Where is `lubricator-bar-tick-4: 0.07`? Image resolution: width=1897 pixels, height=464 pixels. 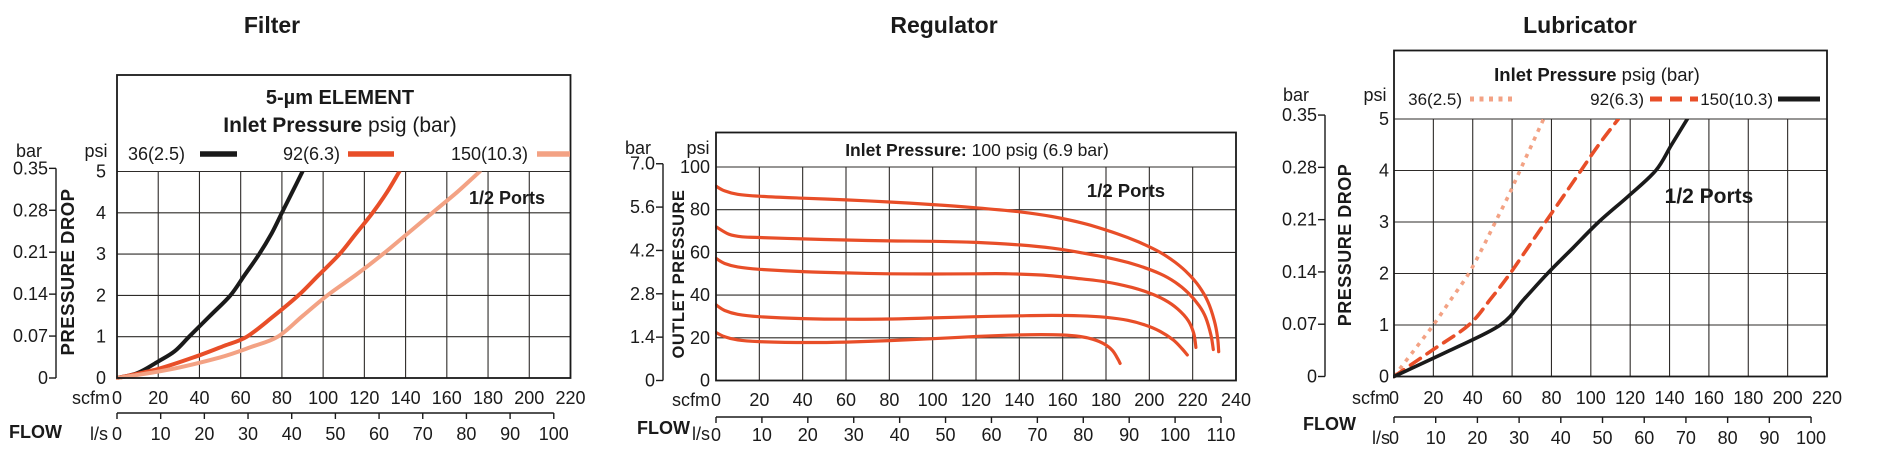
lubricator-bar-tick-4: 0.07 is located at coordinates (1299, 324).